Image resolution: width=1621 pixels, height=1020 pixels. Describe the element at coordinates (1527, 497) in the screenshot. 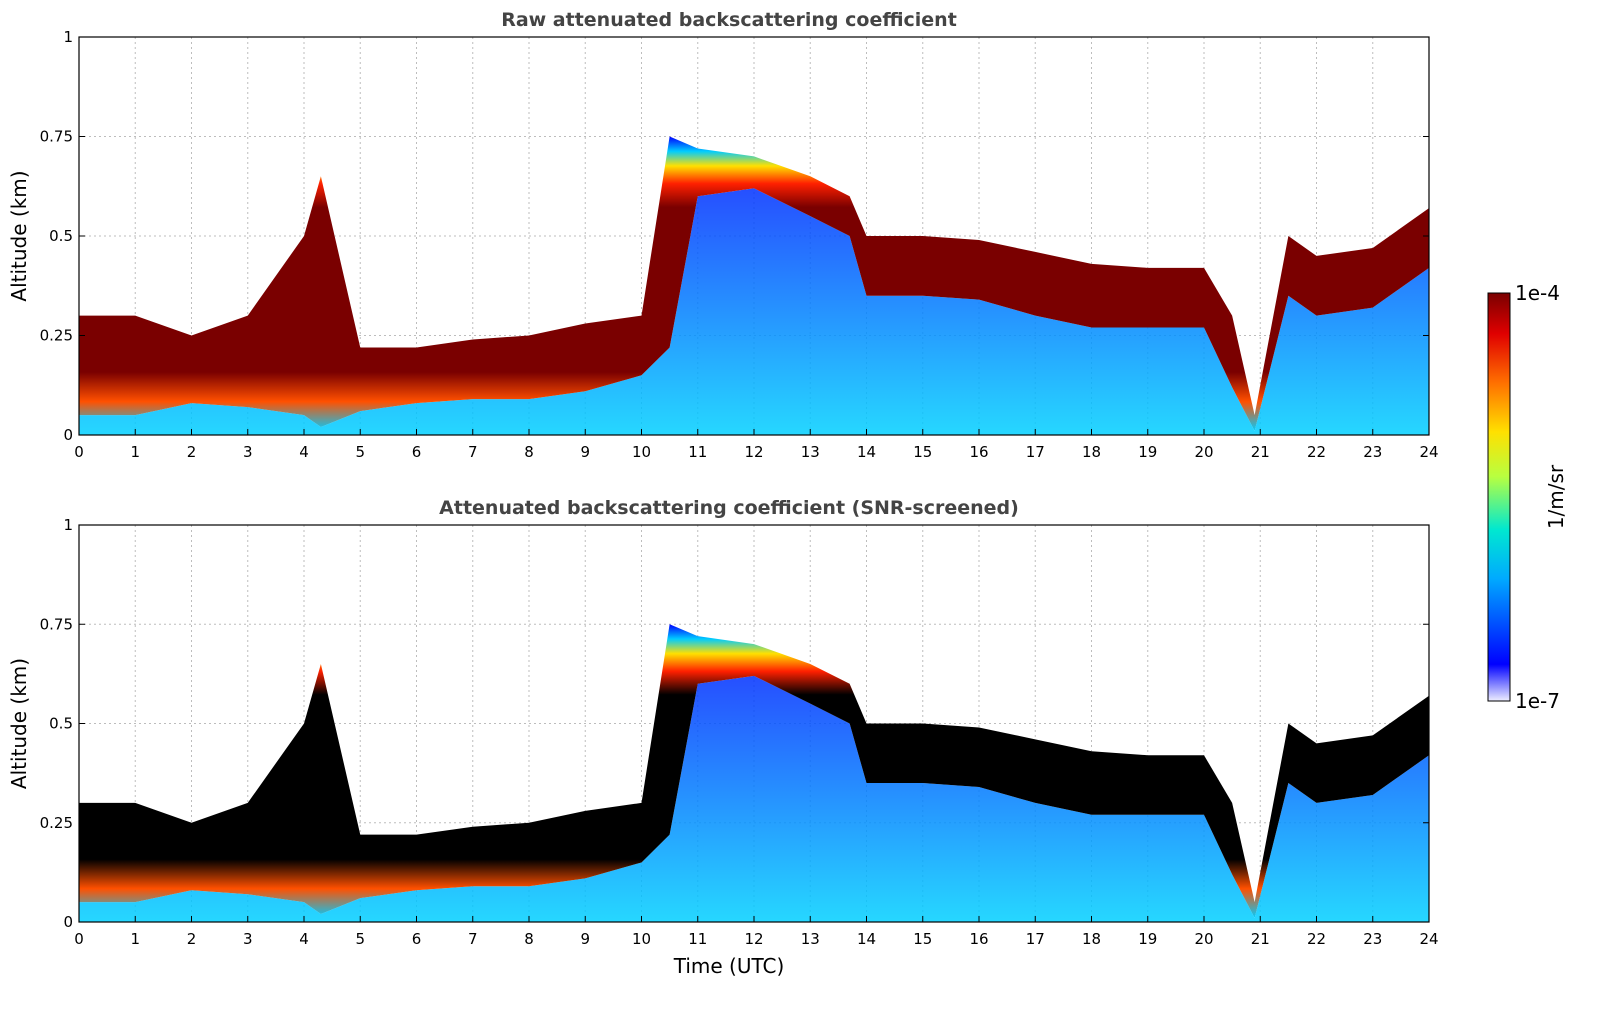

I see `colorbar: 1e-4 1e-7 1/m/sr` at that location.